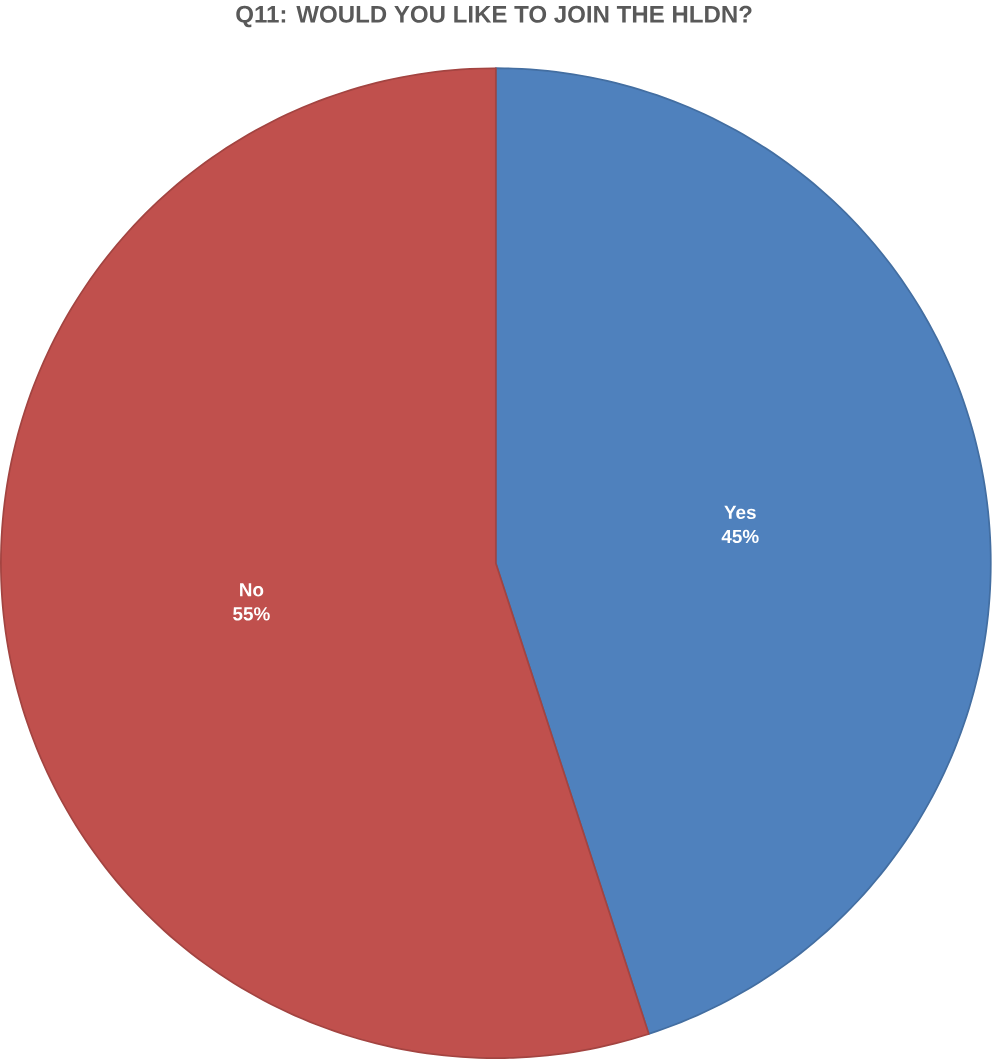 The image size is (992, 1059). Describe the element at coordinates (251, 614) in the screenshot. I see `data-label: 55%` at that location.